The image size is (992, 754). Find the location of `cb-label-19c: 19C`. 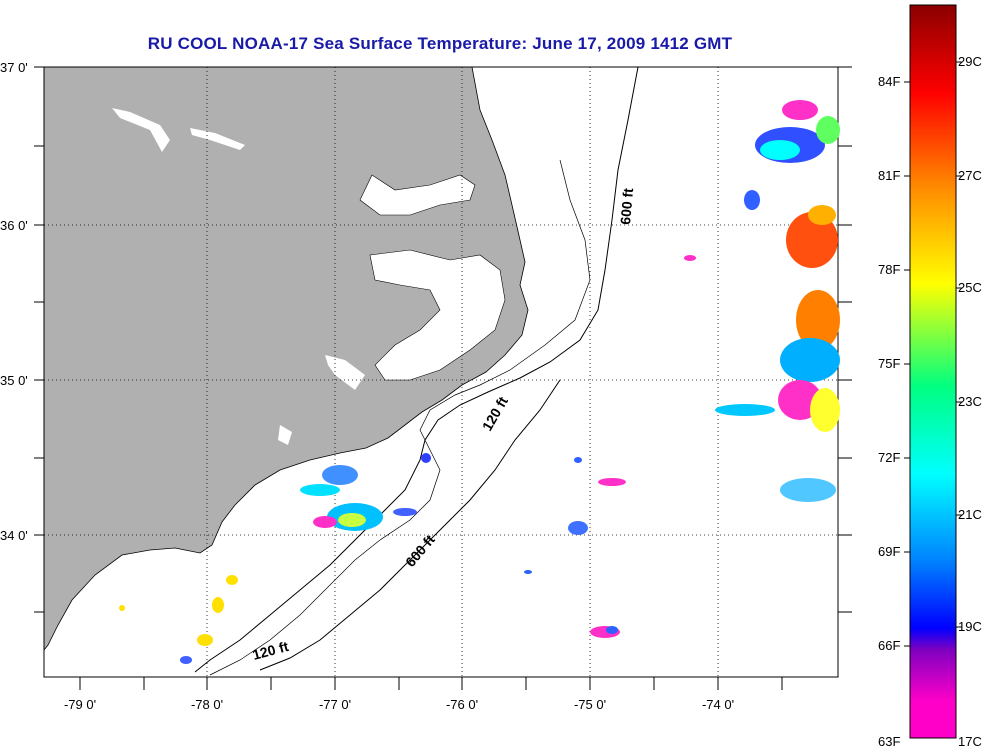

cb-label-19c: 19C is located at coordinates (970, 626).